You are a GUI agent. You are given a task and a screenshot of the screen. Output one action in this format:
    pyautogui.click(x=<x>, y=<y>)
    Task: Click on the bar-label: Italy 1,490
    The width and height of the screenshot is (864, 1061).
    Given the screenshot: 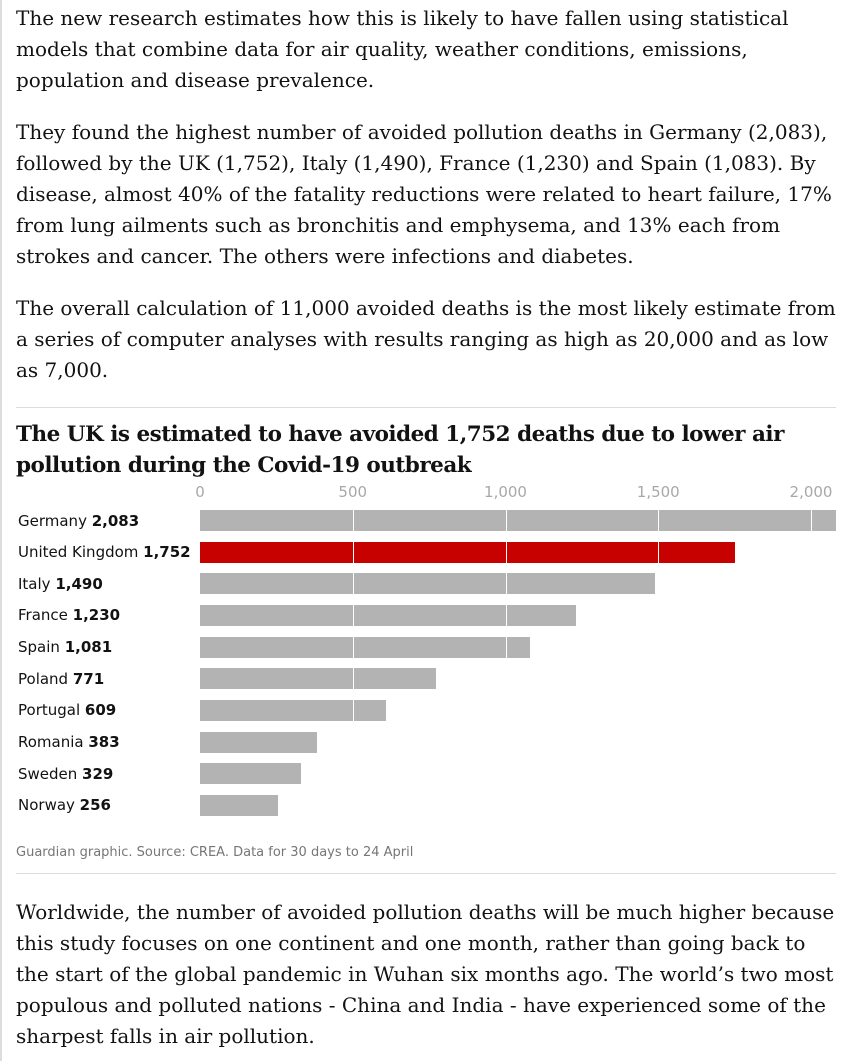 What is the action you would take?
    pyautogui.click(x=60, y=583)
    